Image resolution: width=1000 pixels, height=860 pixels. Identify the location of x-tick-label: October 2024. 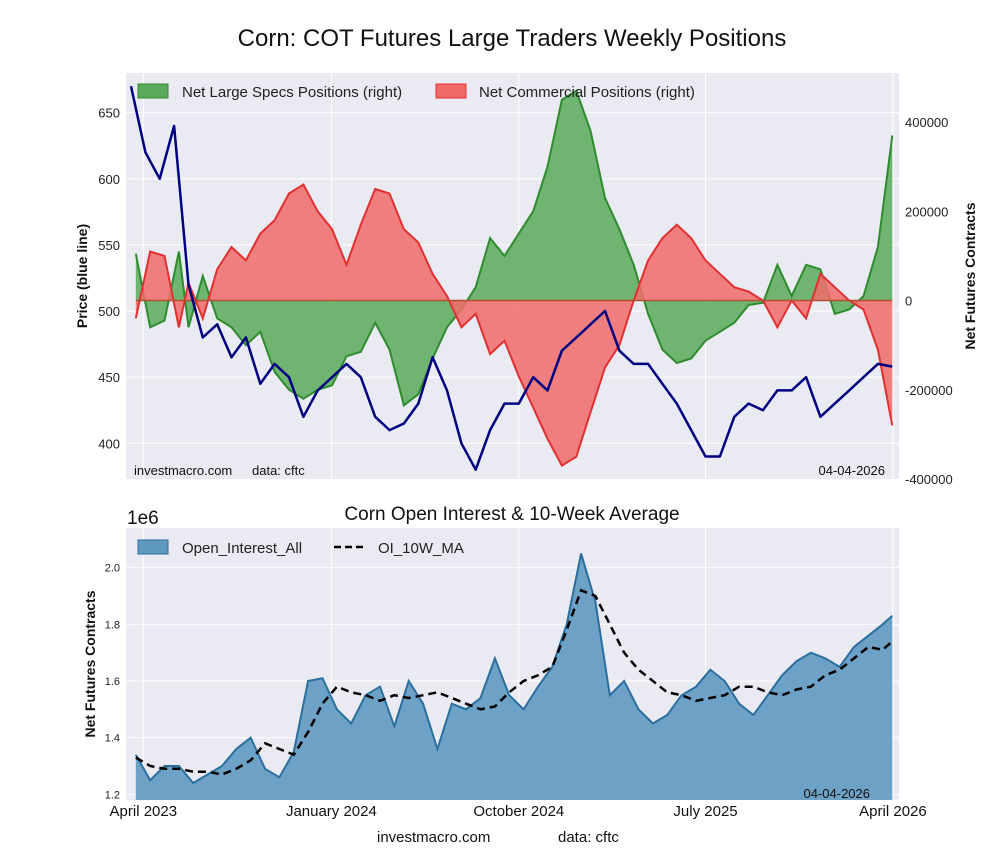
(518, 811).